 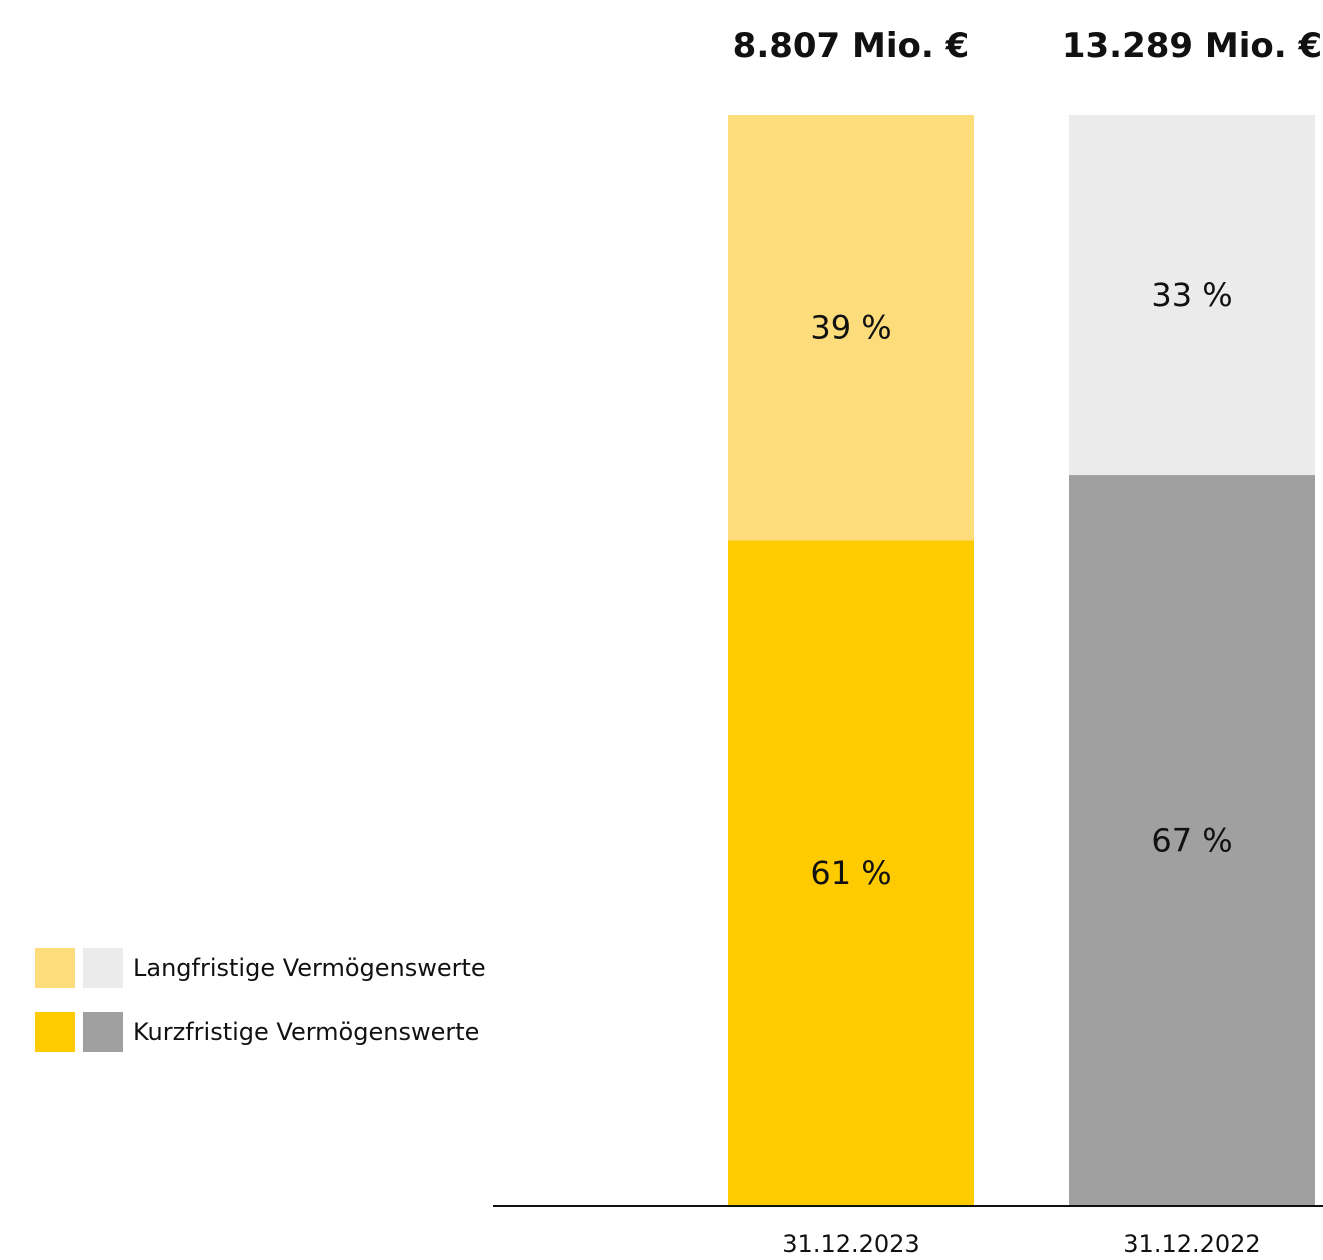 I want to click on legend-item-langfristig: Langfristige Vermögenswerte, so click(x=260, y=968).